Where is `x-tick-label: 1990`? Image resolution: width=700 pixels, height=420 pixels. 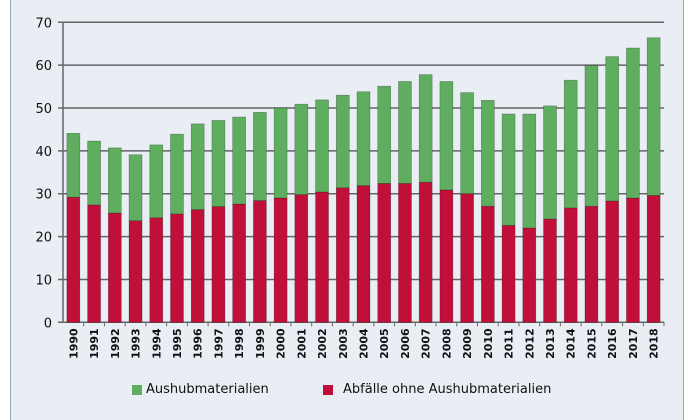 x-tick-label: 1990 is located at coordinates (73, 343).